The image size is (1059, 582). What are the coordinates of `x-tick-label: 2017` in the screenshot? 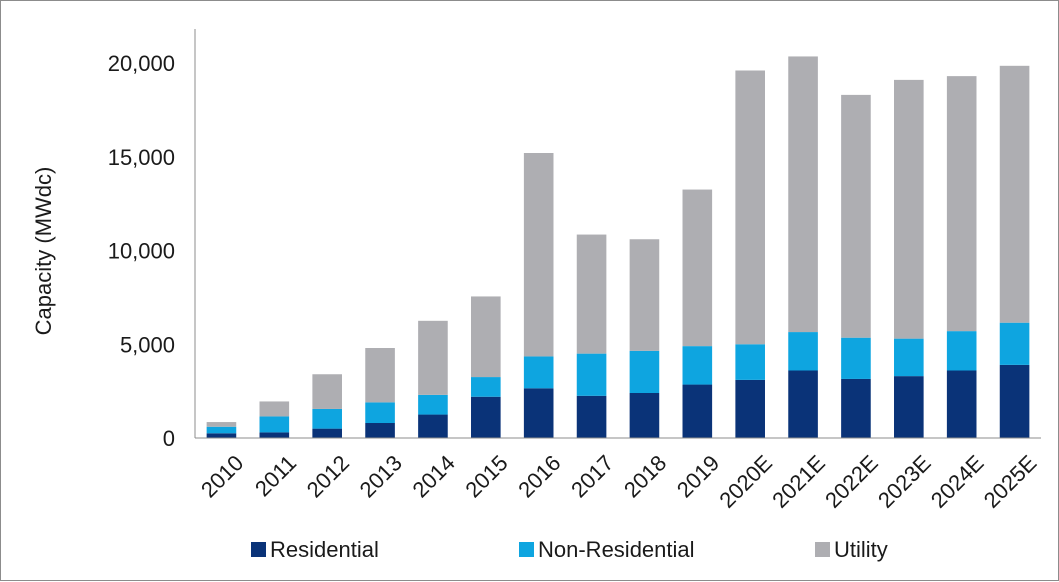 It's located at (592, 476).